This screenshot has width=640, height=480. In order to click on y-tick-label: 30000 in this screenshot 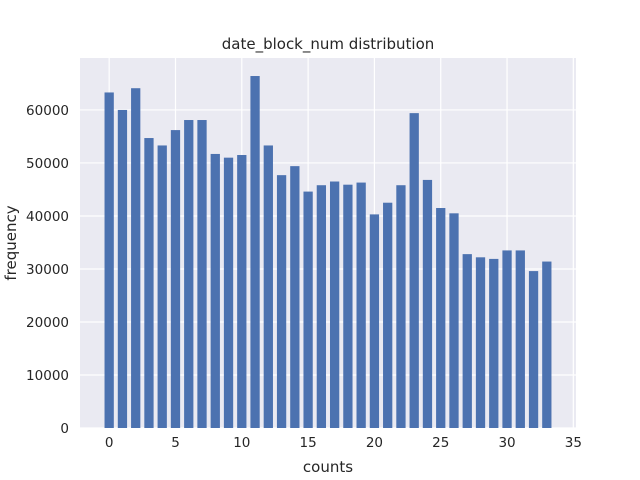, I will do `click(47, 270)`.